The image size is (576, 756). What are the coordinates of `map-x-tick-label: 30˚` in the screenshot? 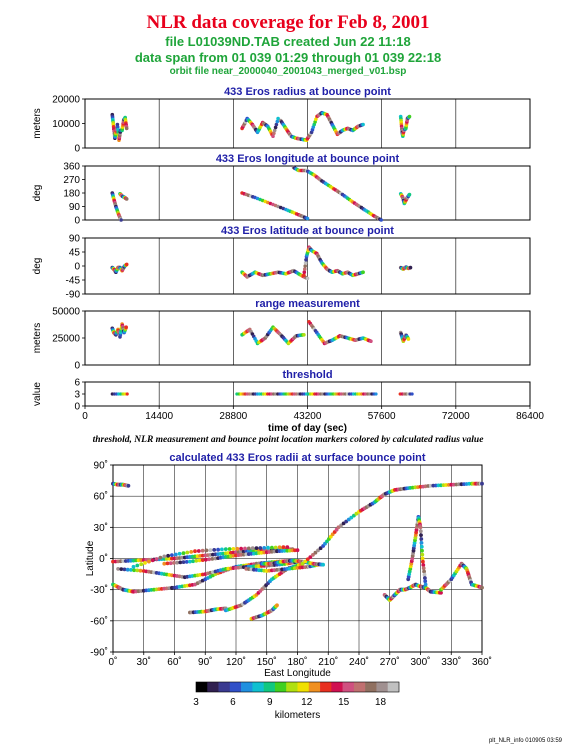 It's located at (144, 662).